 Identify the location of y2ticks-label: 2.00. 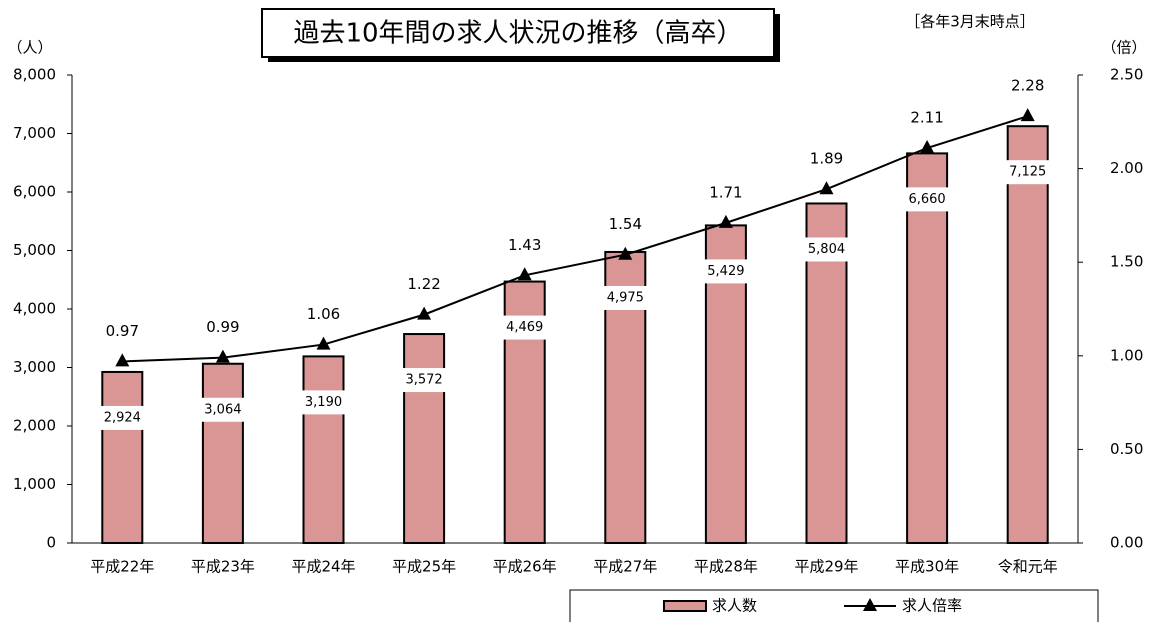
(1126, 168).